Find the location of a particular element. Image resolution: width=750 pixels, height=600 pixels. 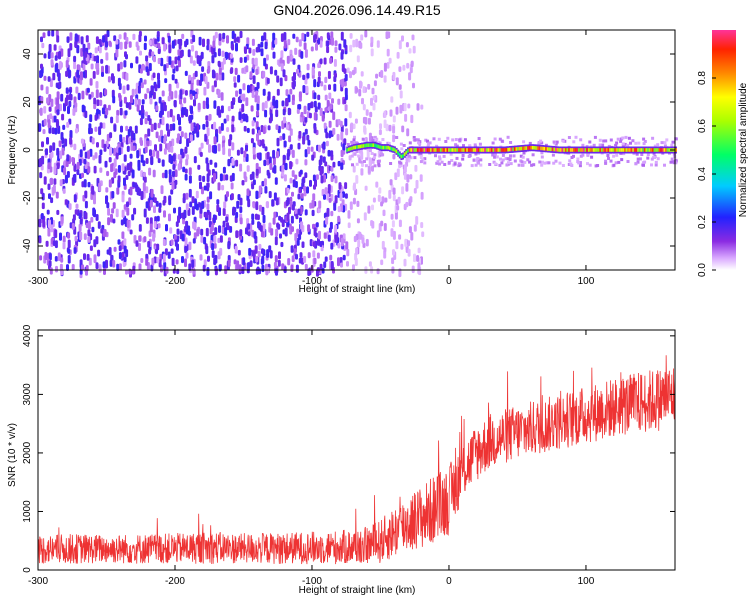

x-tick-label: -100 is located at coordinates (312, 581).